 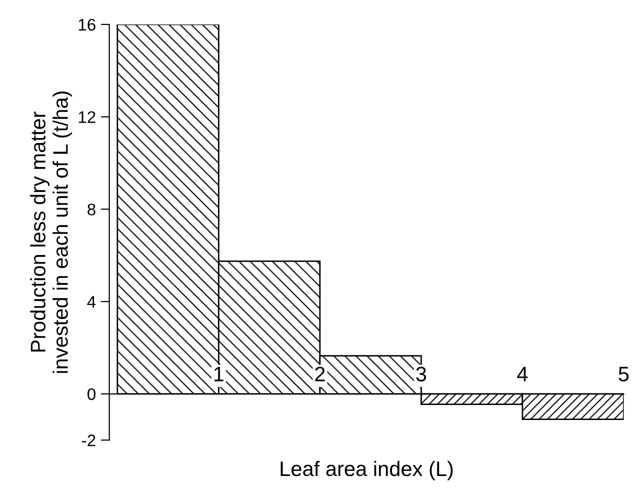 I want to click on x-tick-label: 1, so click(x=219, y=374).